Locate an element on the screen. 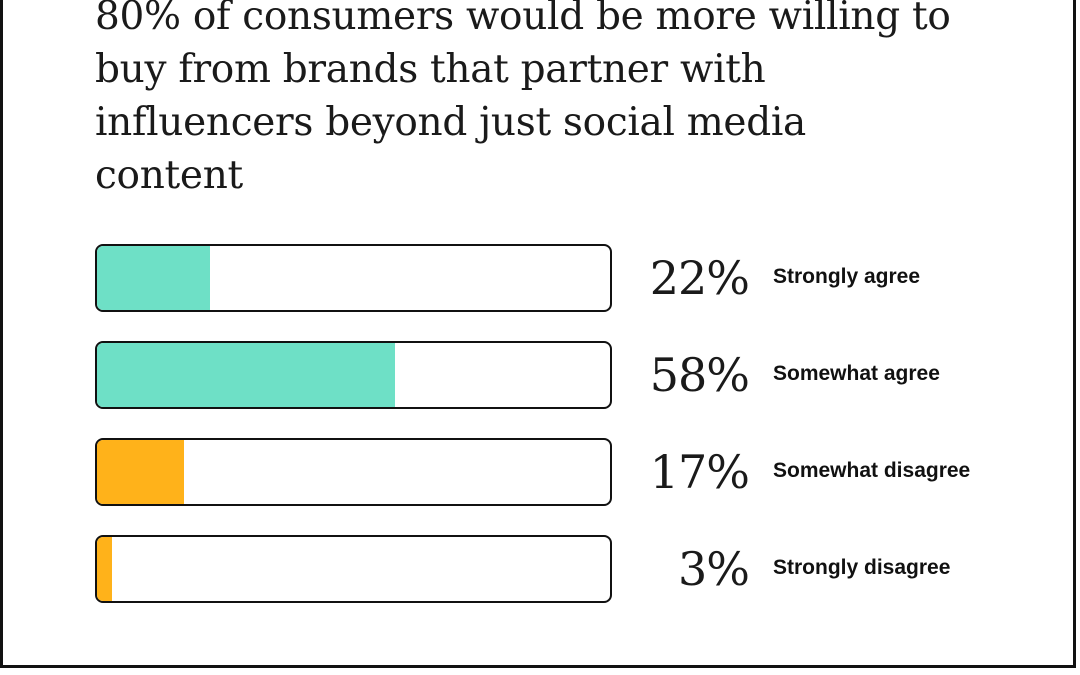 The image size is (1080, 675). data-label: 58% is located at coordinates (699, 375).